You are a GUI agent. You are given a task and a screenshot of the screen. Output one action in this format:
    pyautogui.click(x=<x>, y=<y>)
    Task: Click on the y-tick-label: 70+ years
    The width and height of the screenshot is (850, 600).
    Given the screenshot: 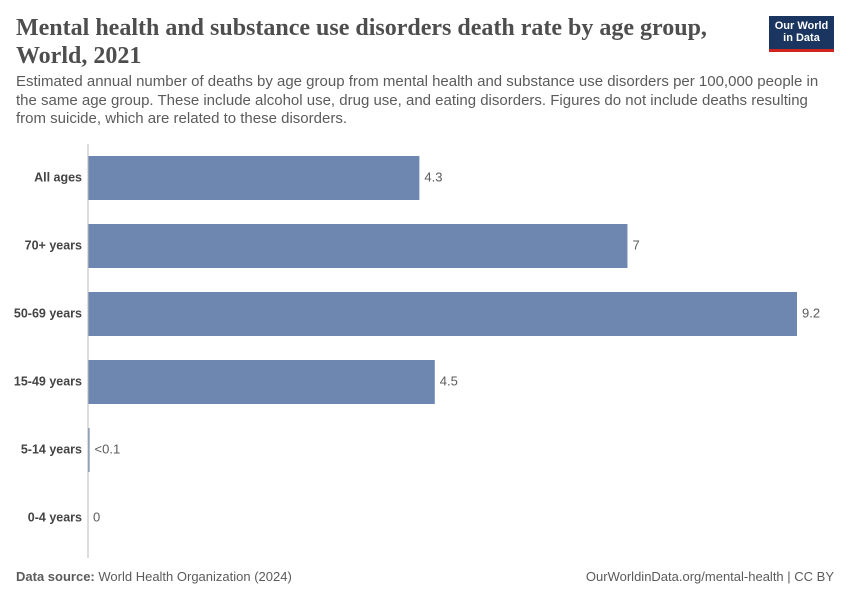 What is the action you would take?
    pyautogui.click(x=53, y=245)
    